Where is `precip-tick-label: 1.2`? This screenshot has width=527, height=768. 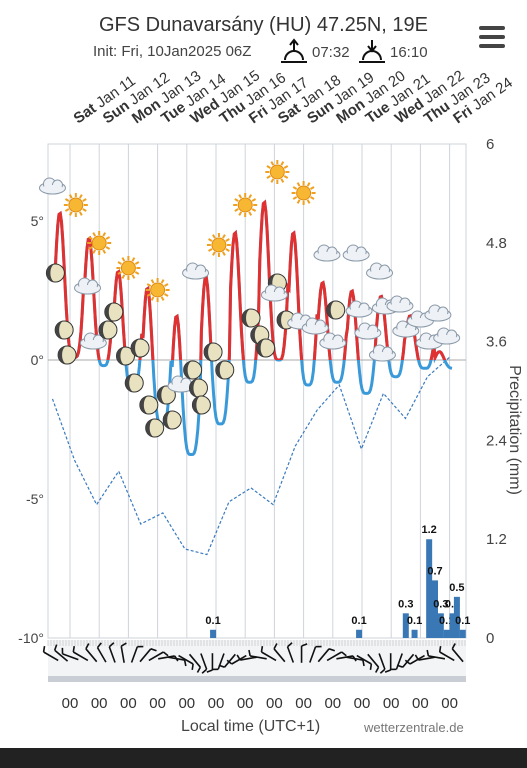
precip-tick-label: 1.2 is located at coordinates (496, 539).